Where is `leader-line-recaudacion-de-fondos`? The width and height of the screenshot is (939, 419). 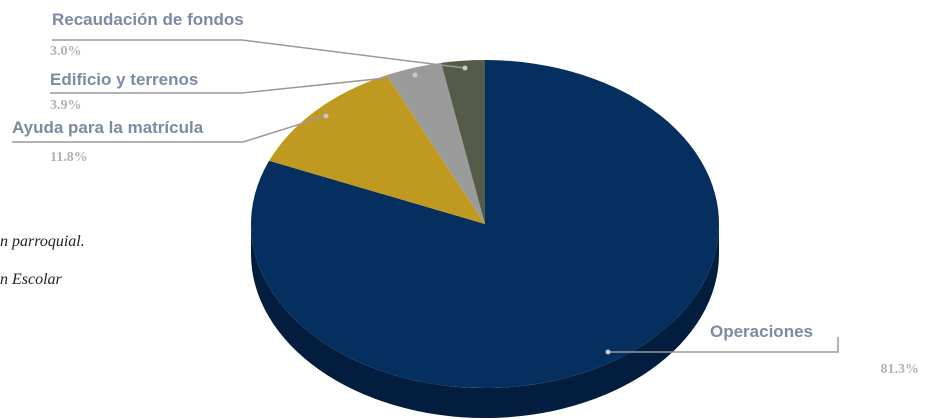 leader-line-recaudacion-de-fondos is located at coordinates (258, 54).